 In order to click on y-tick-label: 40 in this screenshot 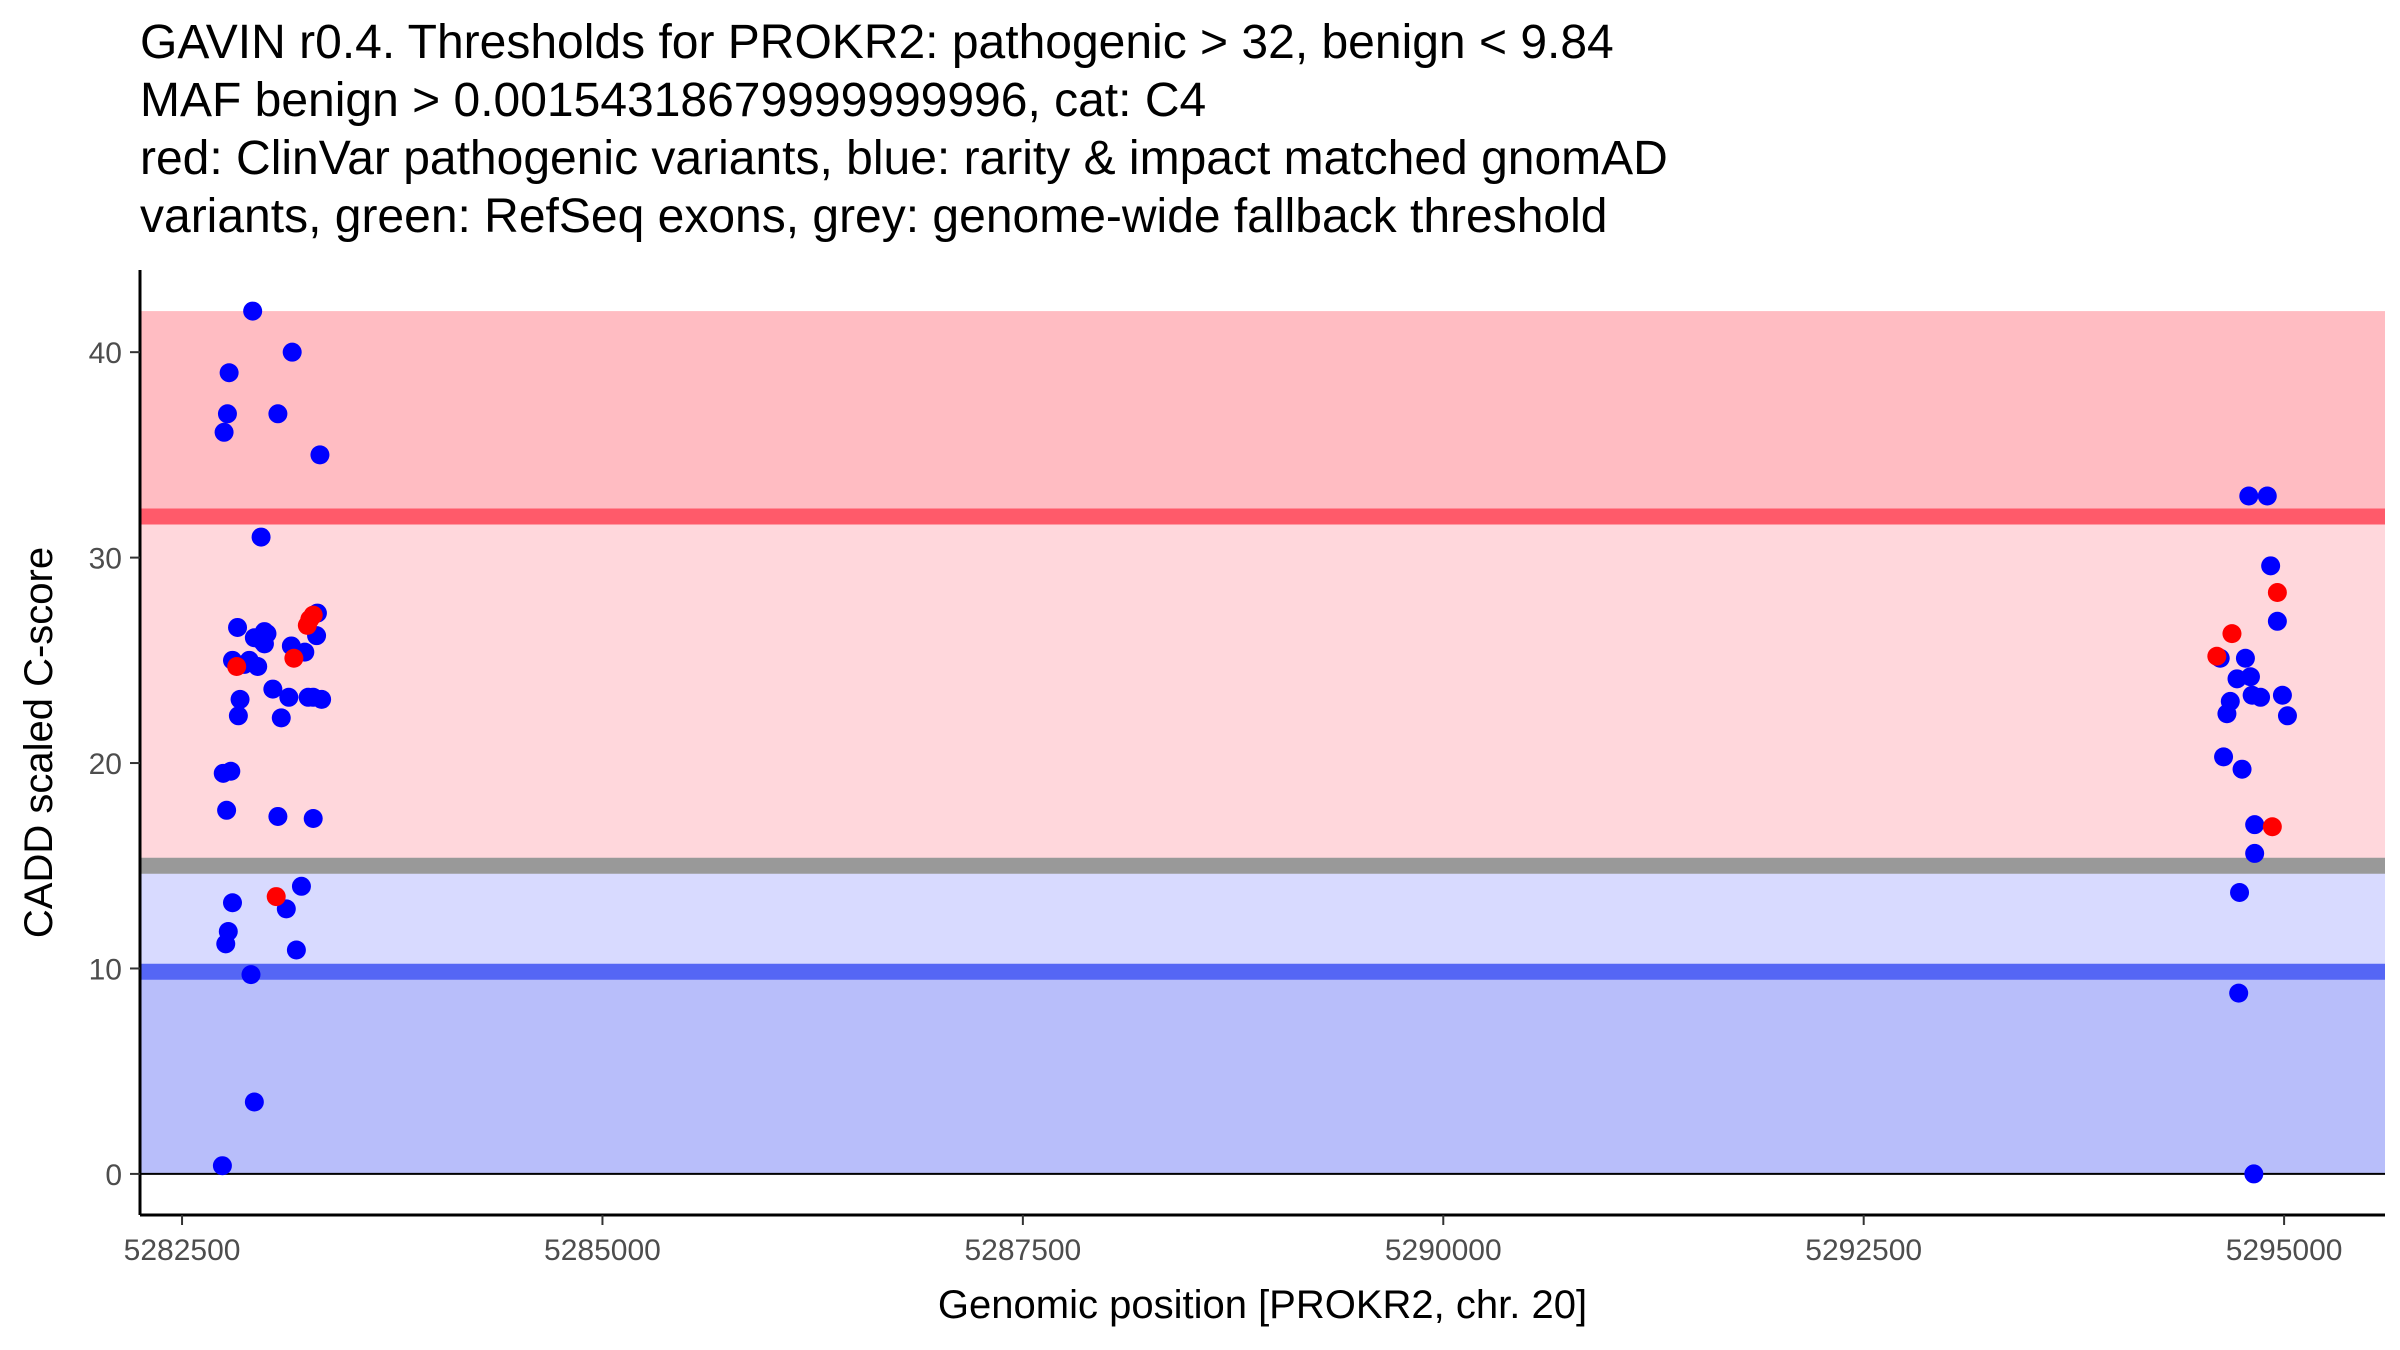, I will do `click(105, 353)`.